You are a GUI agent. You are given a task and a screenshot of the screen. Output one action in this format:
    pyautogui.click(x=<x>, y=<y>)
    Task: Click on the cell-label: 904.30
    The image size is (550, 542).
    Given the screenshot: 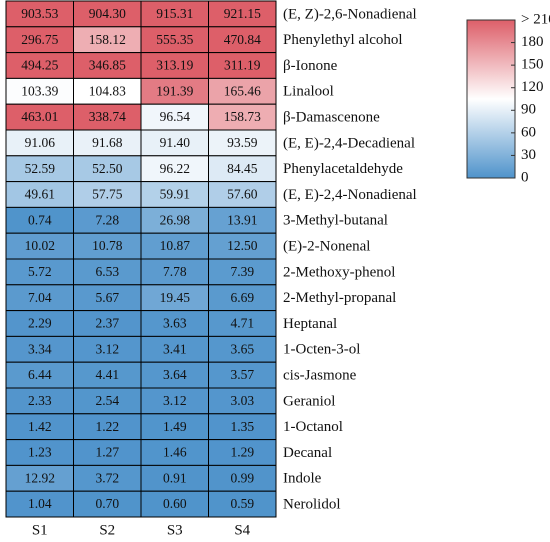 What is the action you would take?
    pyautogui.click(x=107, y=13)
    